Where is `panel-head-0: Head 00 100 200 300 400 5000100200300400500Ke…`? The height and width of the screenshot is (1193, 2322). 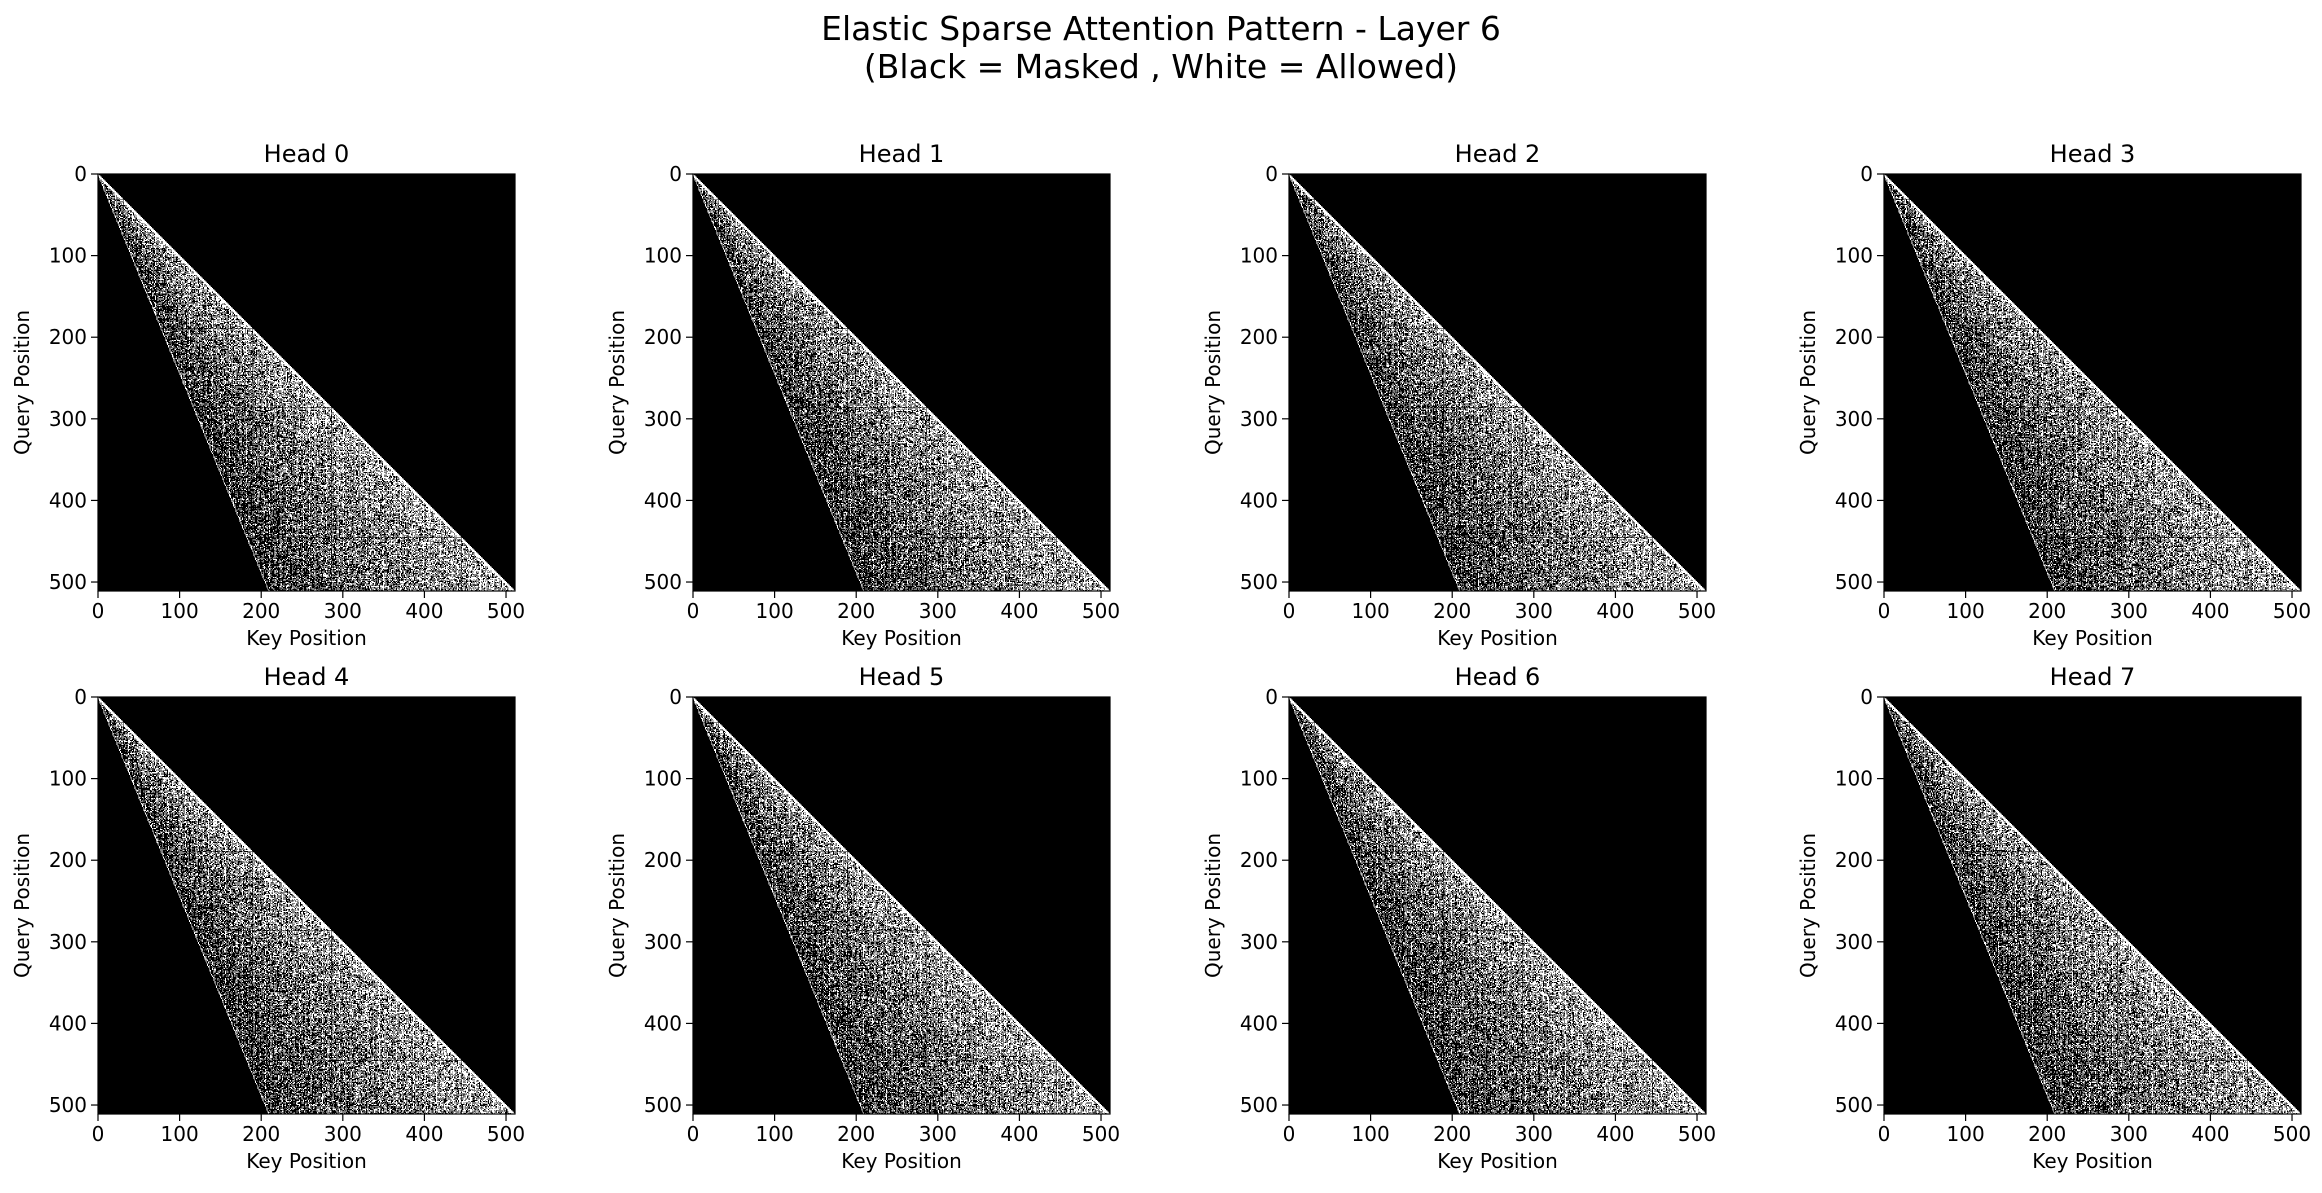
panel-head-0: Head 00 100 200 300 400 5000100200300400500Ke… is located at coordinates (267, 395).